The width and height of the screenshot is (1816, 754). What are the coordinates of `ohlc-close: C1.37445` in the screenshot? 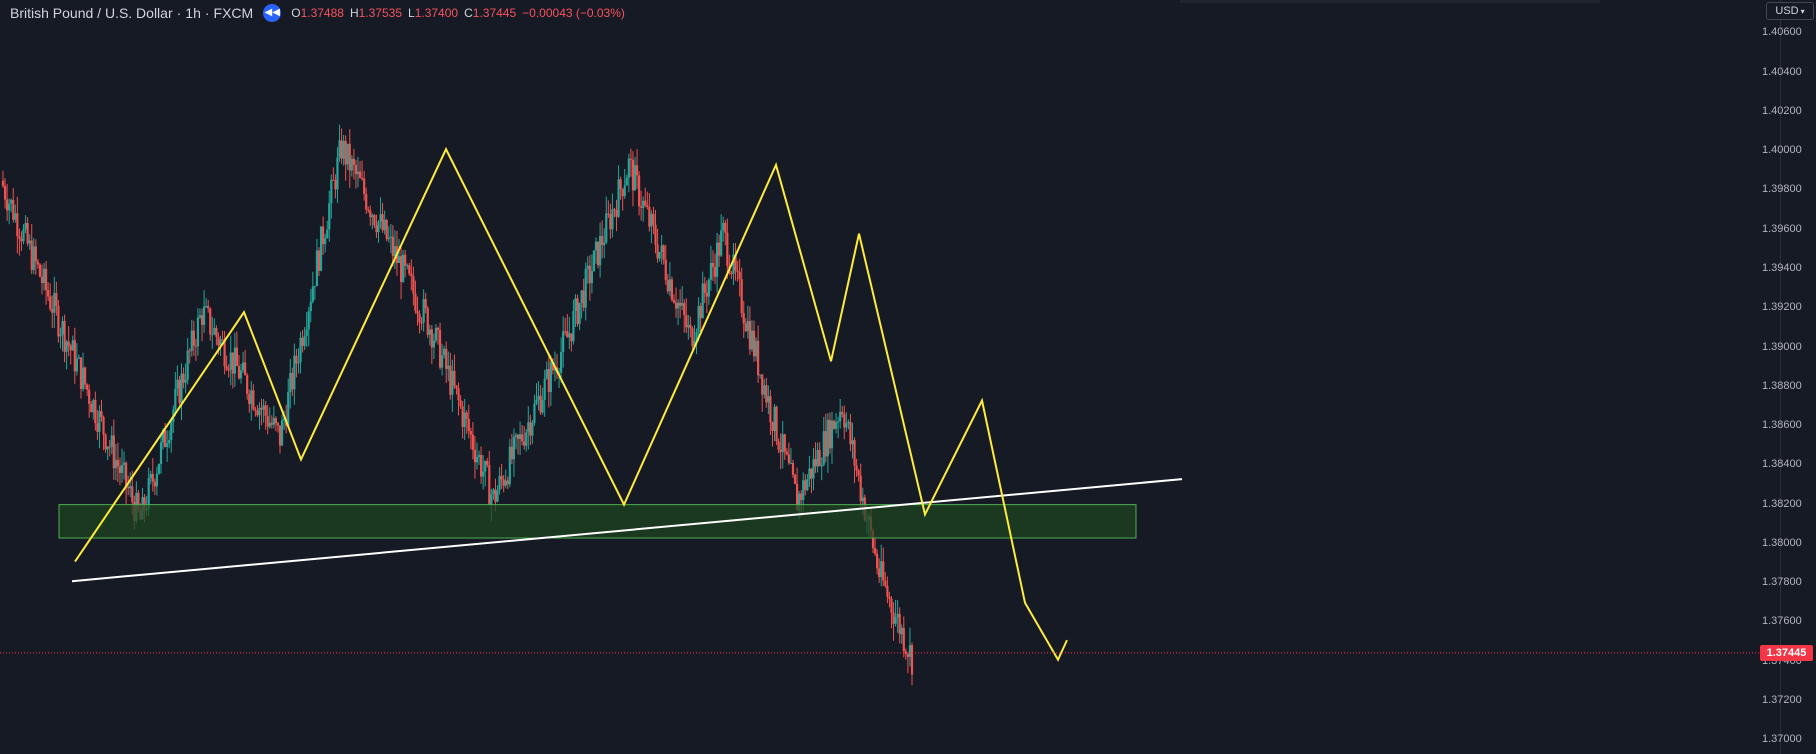 It's located at (490, 13).